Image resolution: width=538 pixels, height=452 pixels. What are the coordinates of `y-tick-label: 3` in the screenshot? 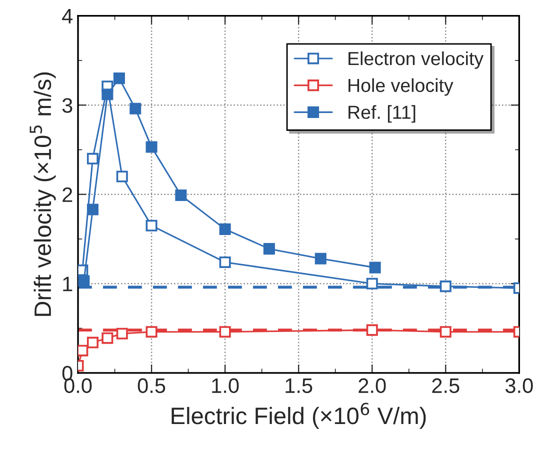 It's located at (67, 105).